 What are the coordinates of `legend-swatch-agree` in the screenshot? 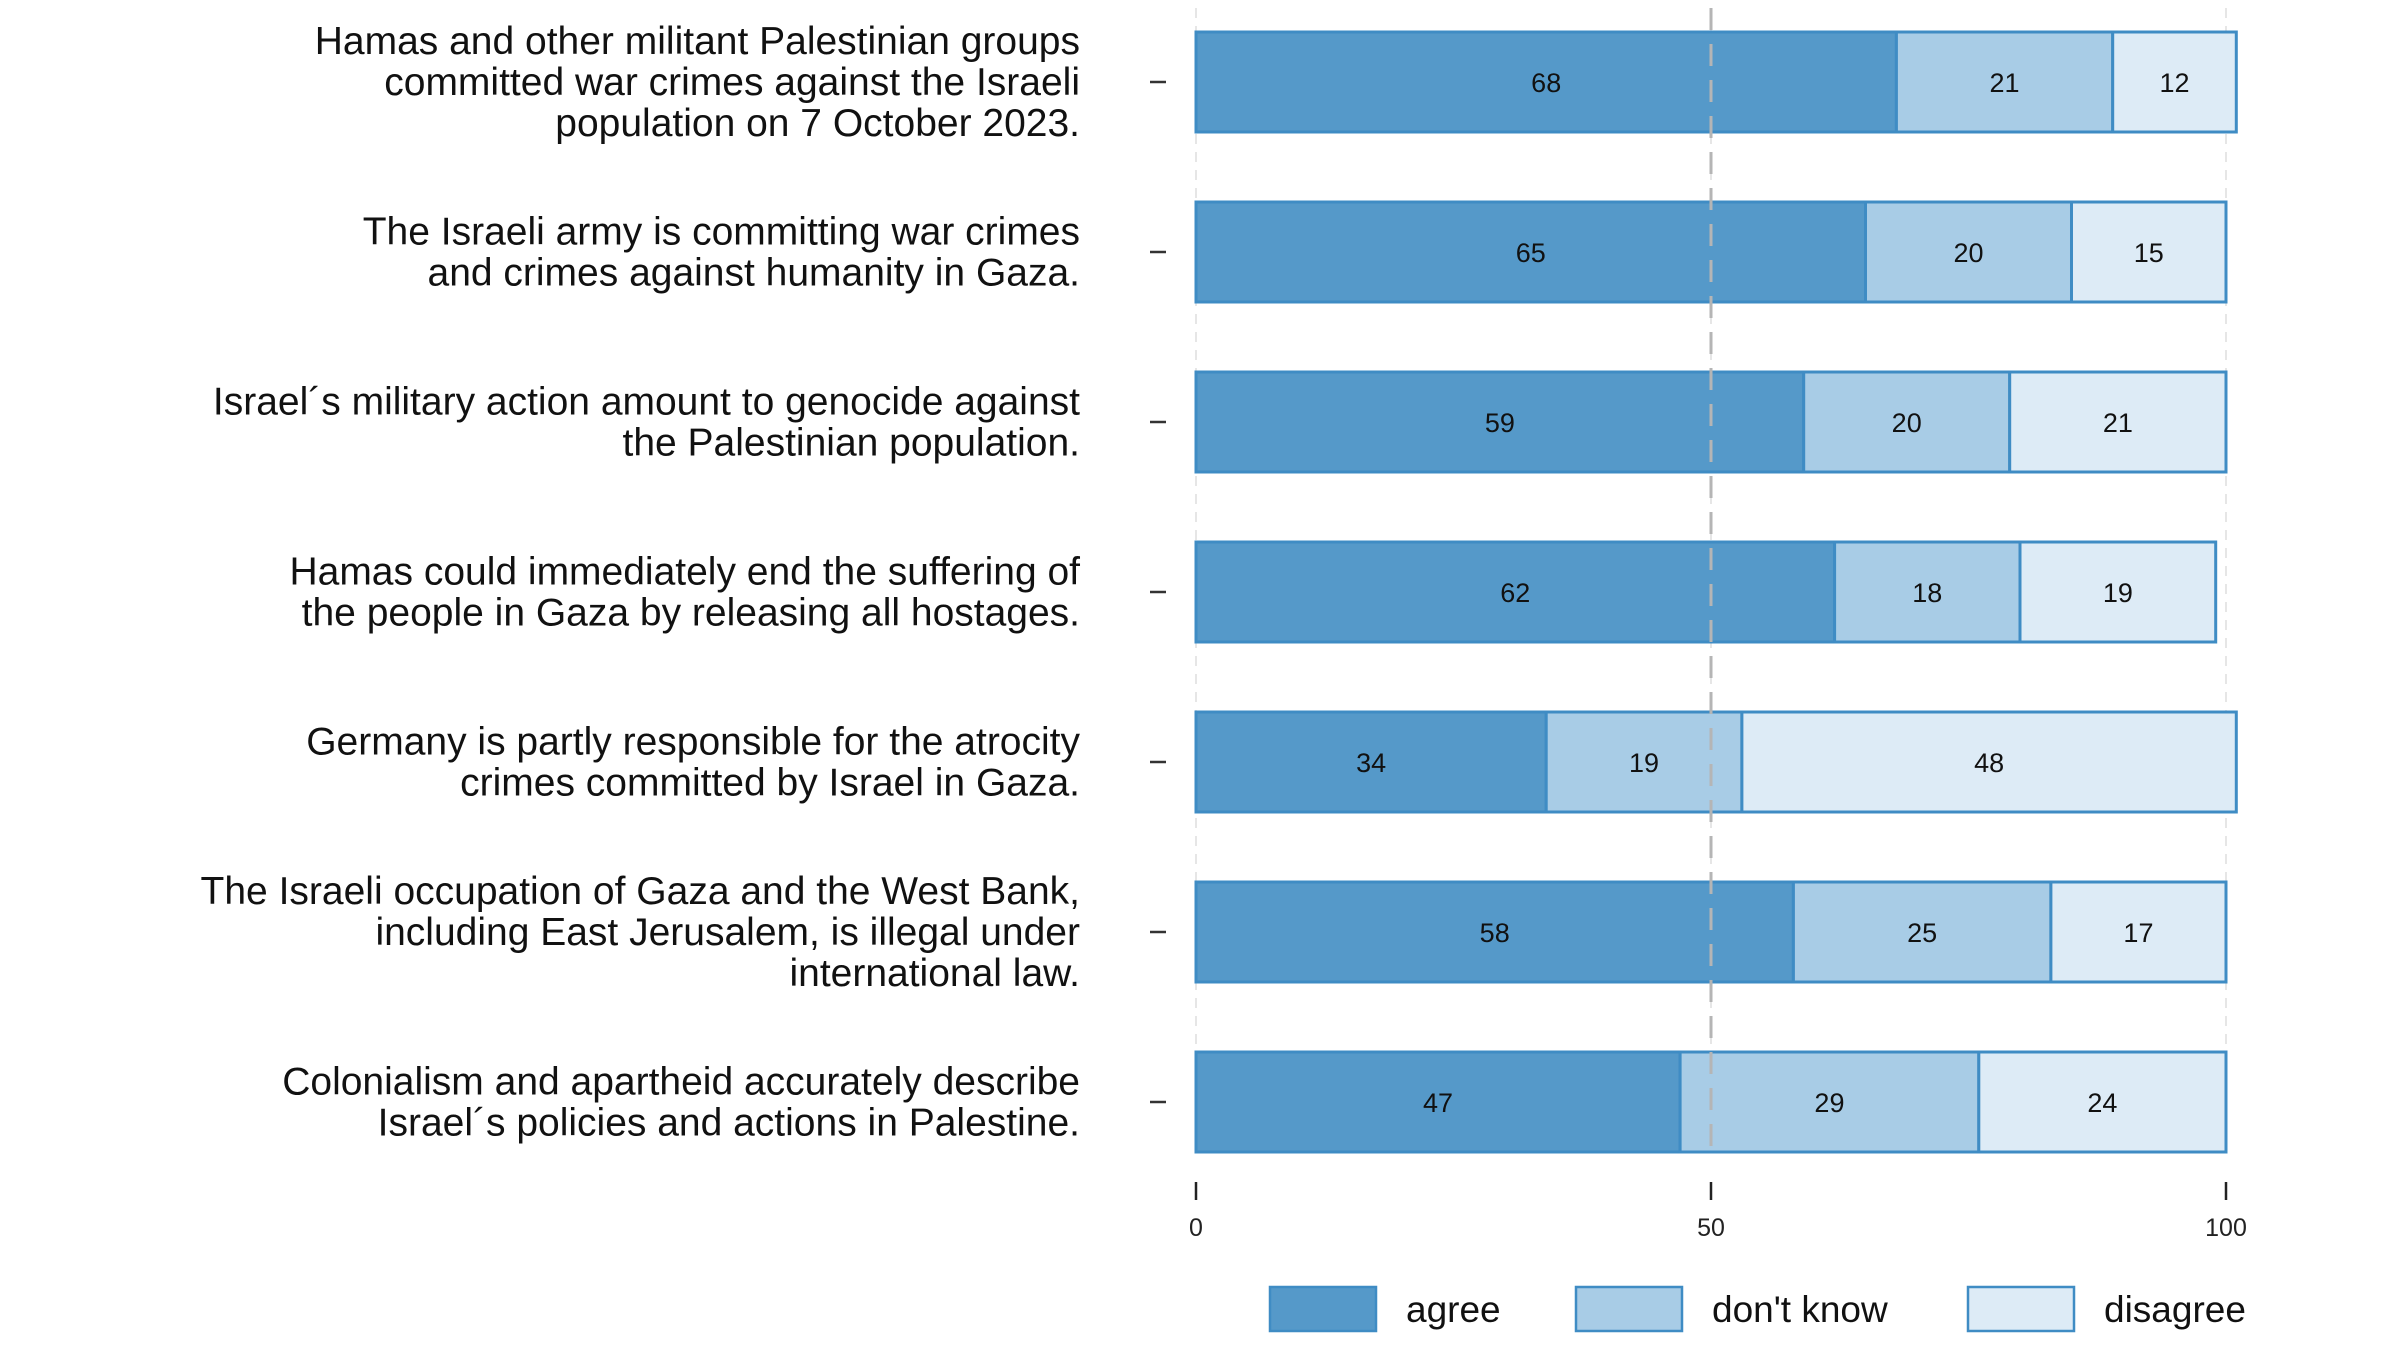 It's located at (1323, 1309).